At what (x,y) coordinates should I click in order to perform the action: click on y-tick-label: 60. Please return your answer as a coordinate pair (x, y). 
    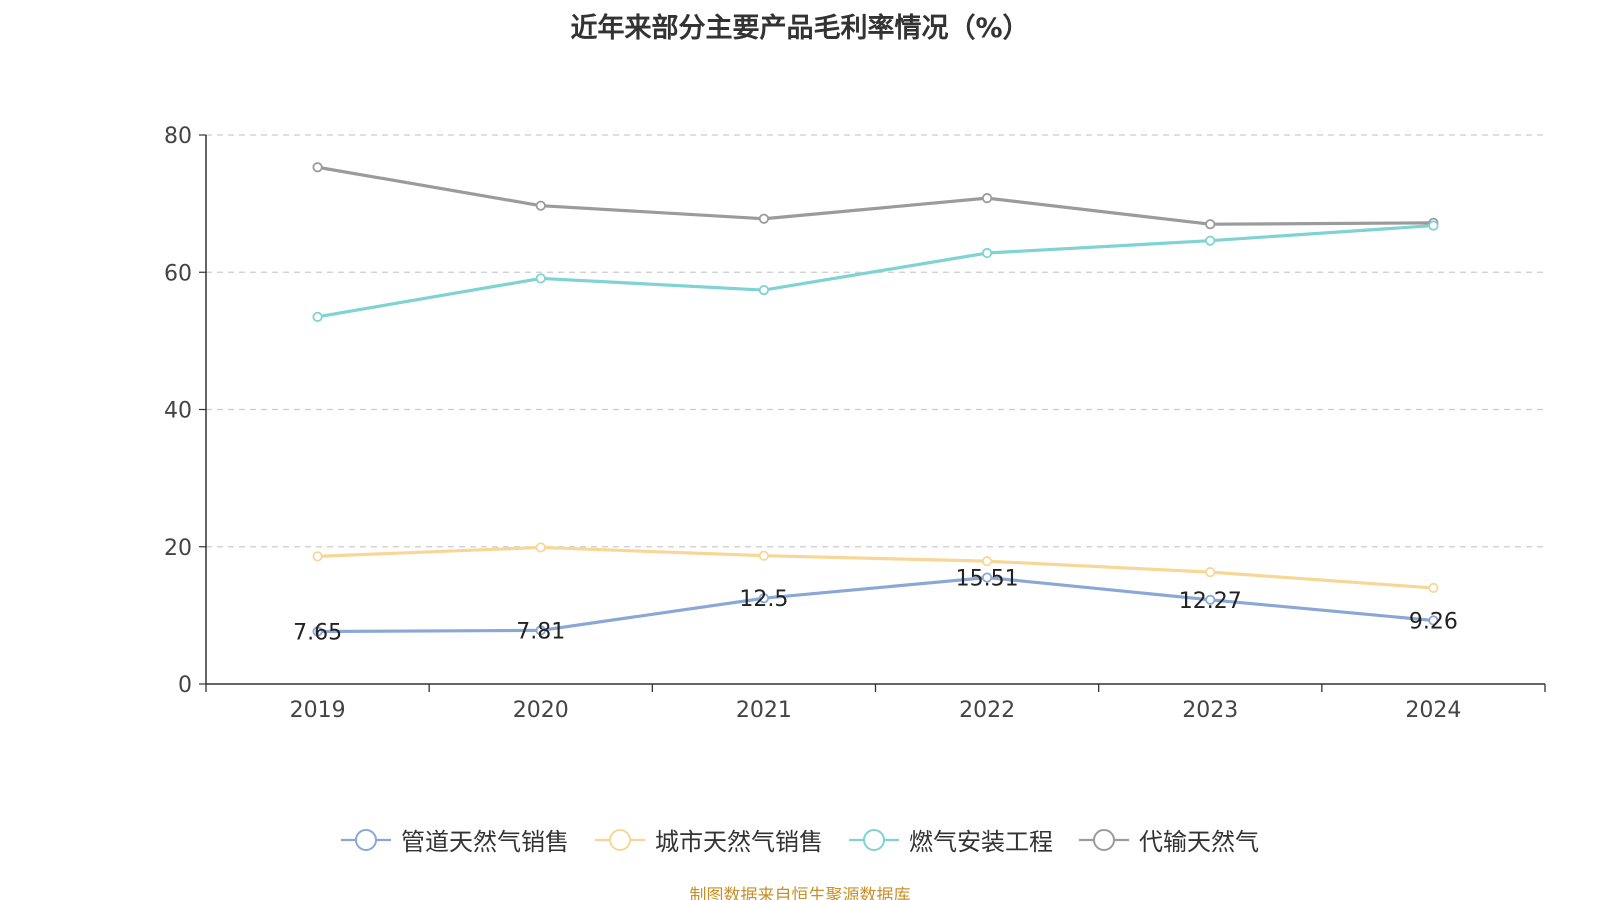
    Looking at the image, I should click on (178, 273).